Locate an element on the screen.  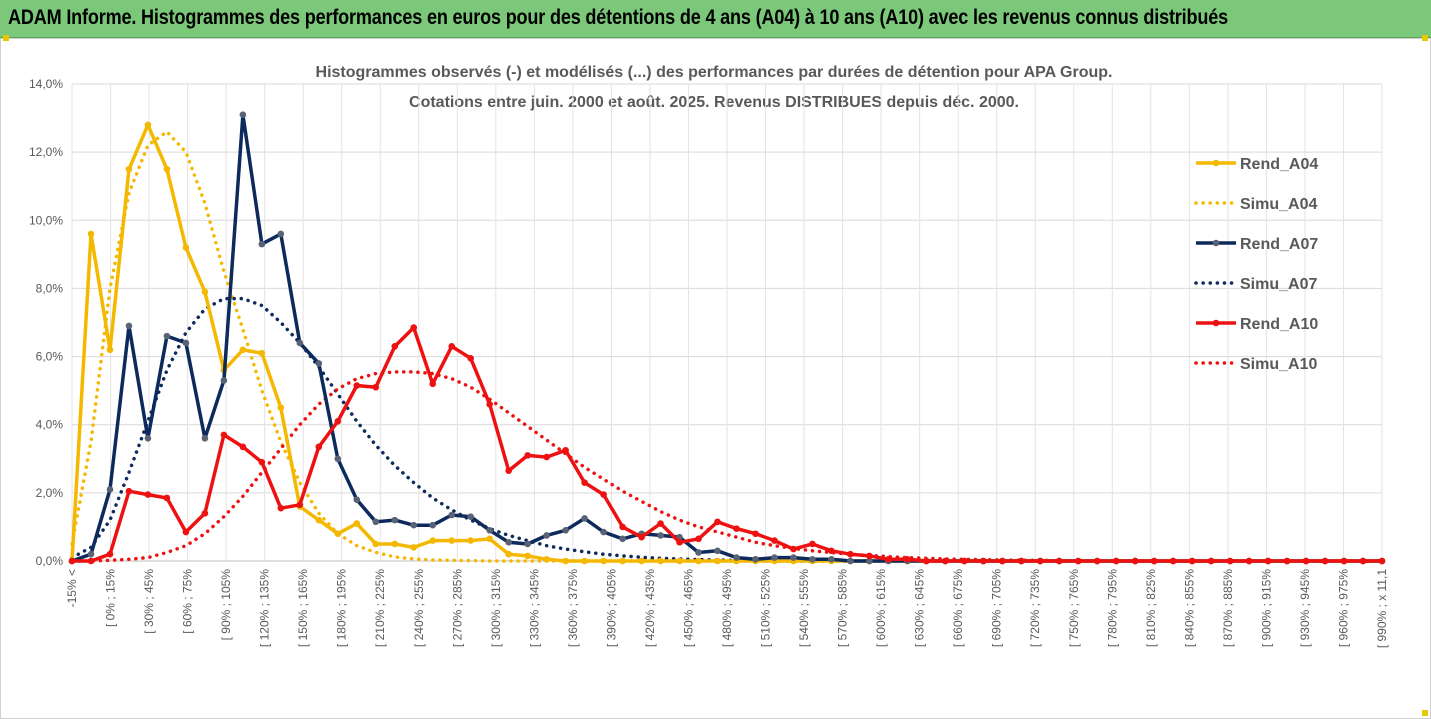
x-tick-label: [ 600% ; 615% is located at coordinates (881, 608).